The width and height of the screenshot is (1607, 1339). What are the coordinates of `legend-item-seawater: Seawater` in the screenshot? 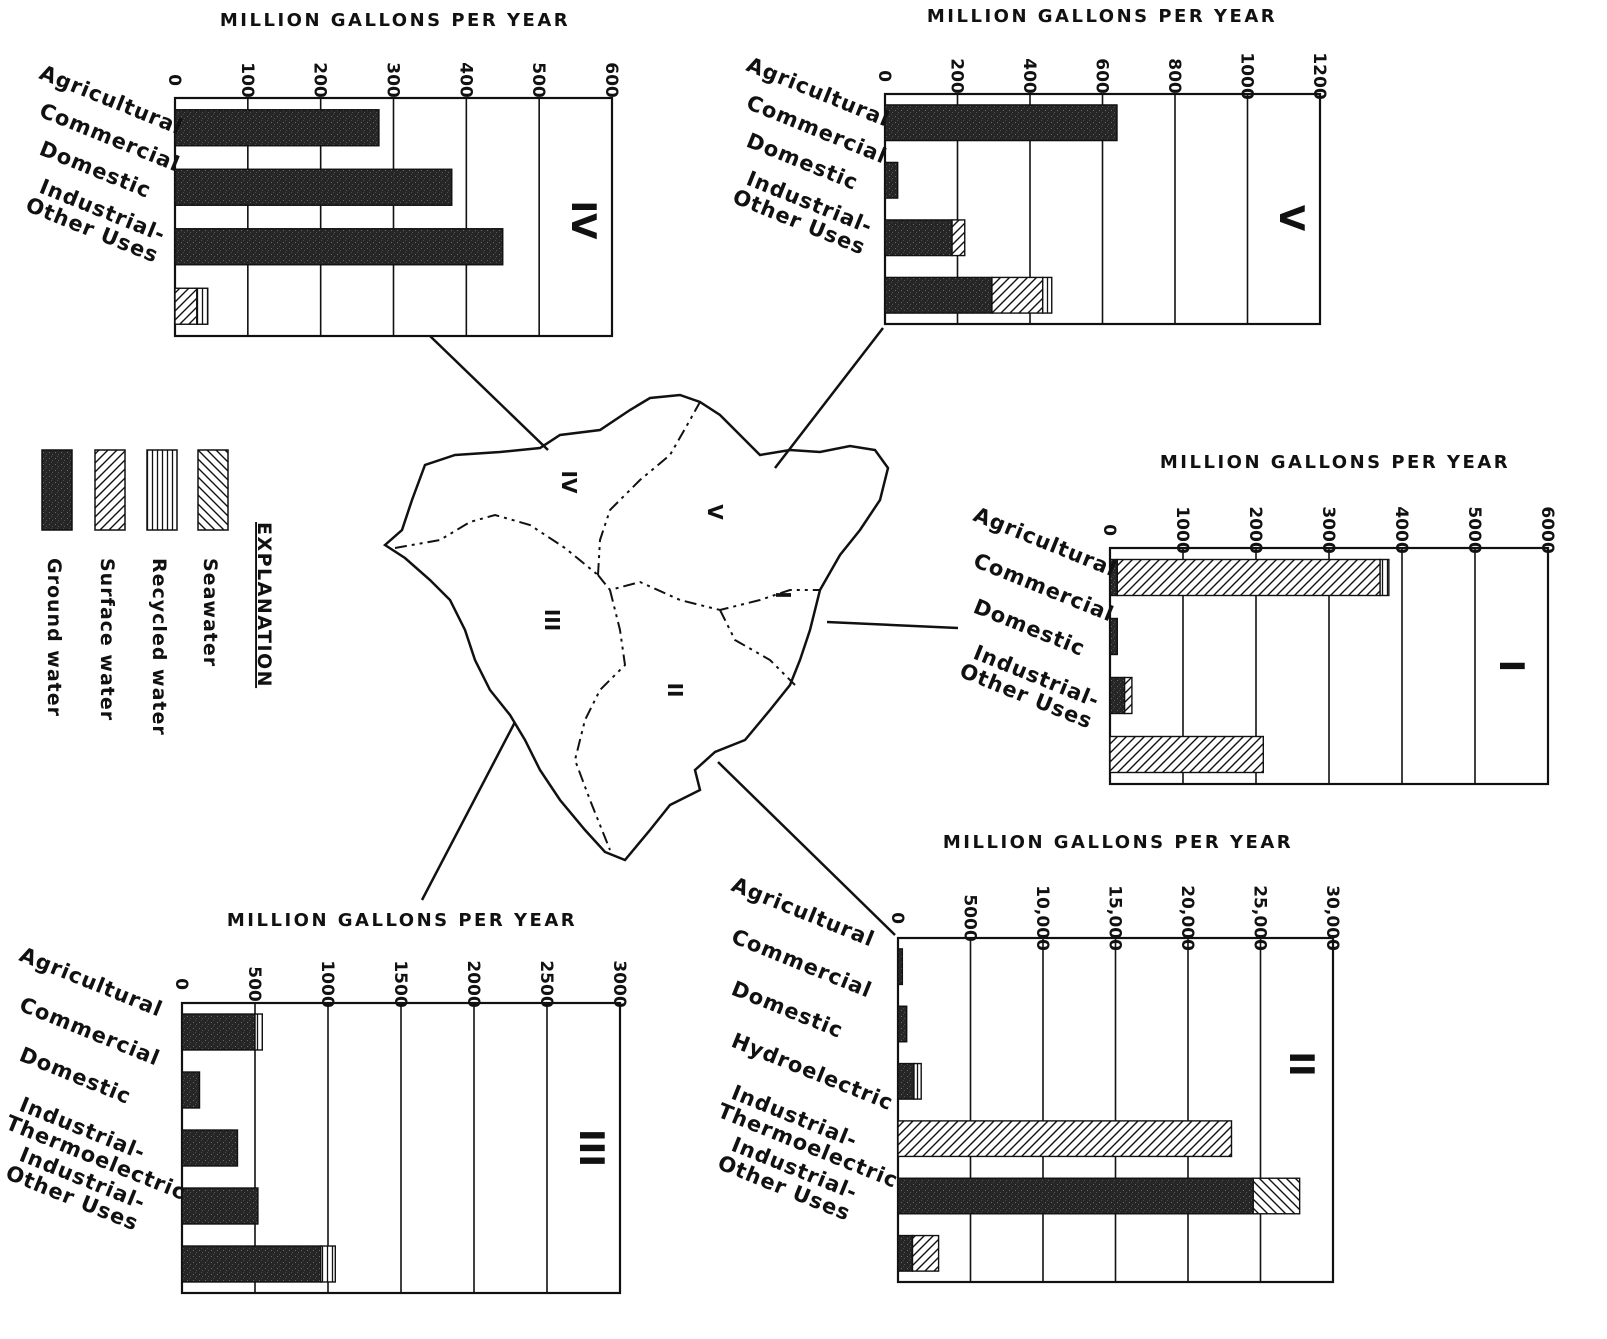 It's located at (213, 558).